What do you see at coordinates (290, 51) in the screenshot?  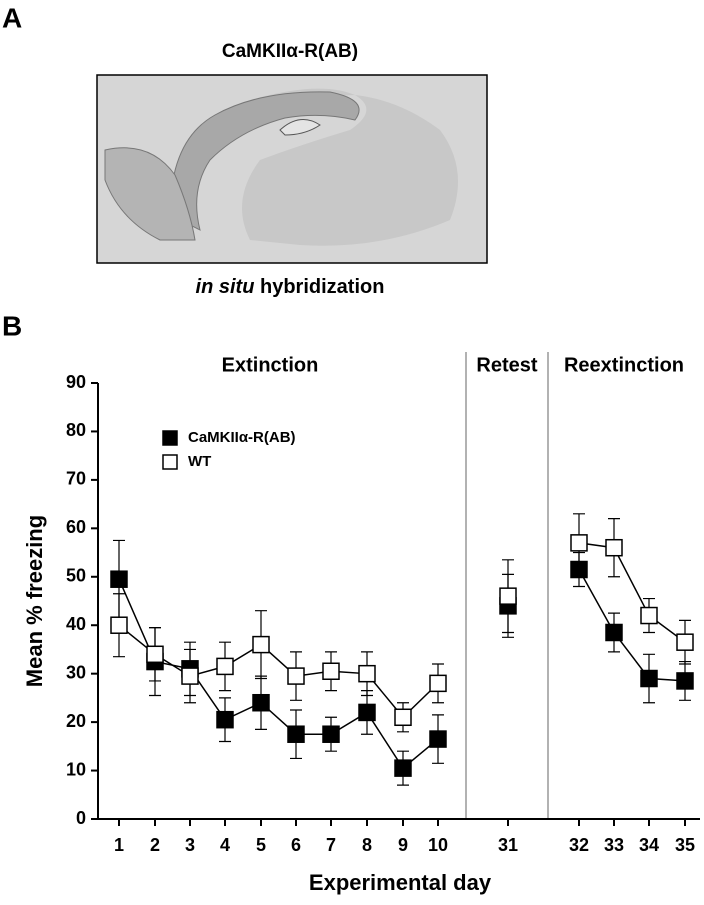 I see `panel-title: CaMKIIα-R(AB)` at bounding box center [290, 51].